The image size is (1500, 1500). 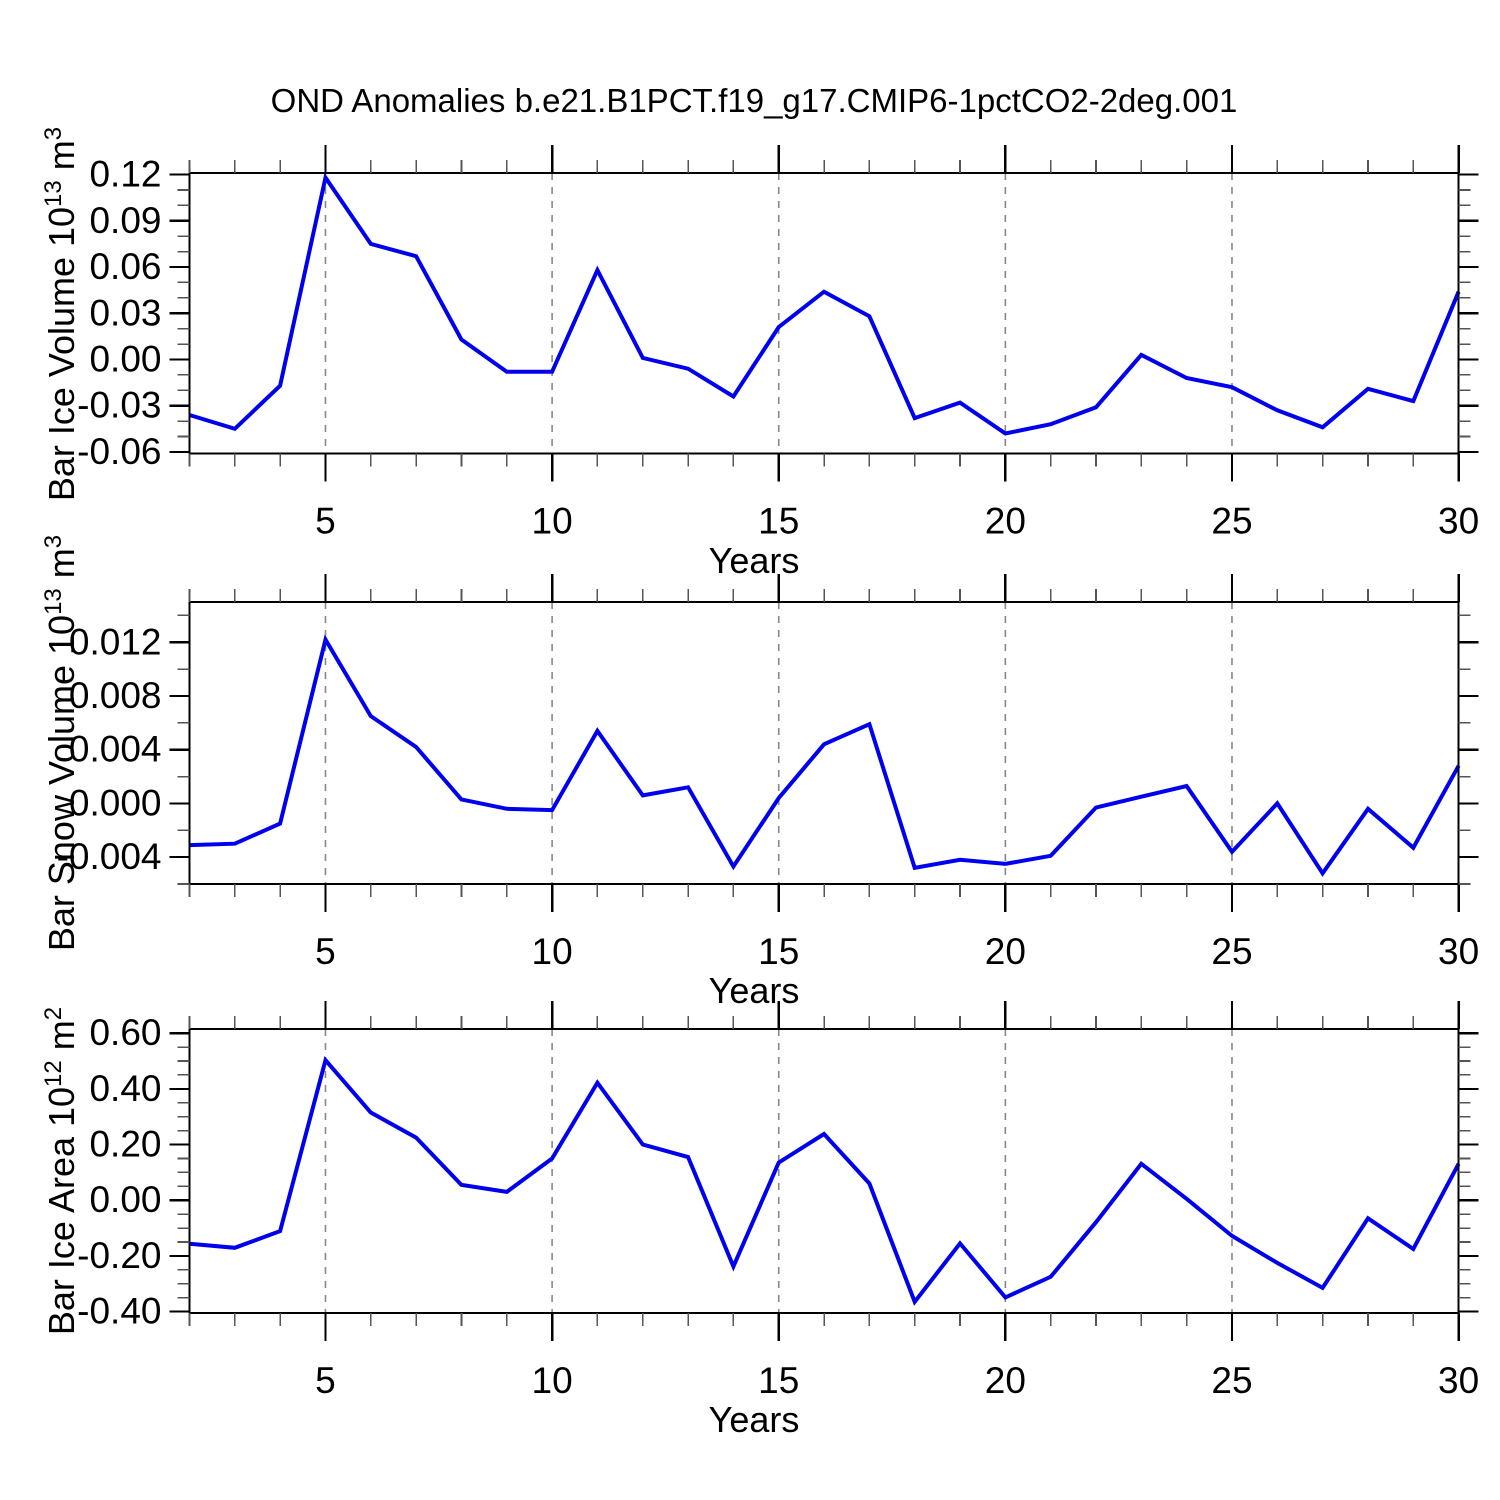 What do you see at coordinates (754, 1419) in the screenshot?
I see `x-axis-label-panel-3: Years` at bounding box center [754, 1419].